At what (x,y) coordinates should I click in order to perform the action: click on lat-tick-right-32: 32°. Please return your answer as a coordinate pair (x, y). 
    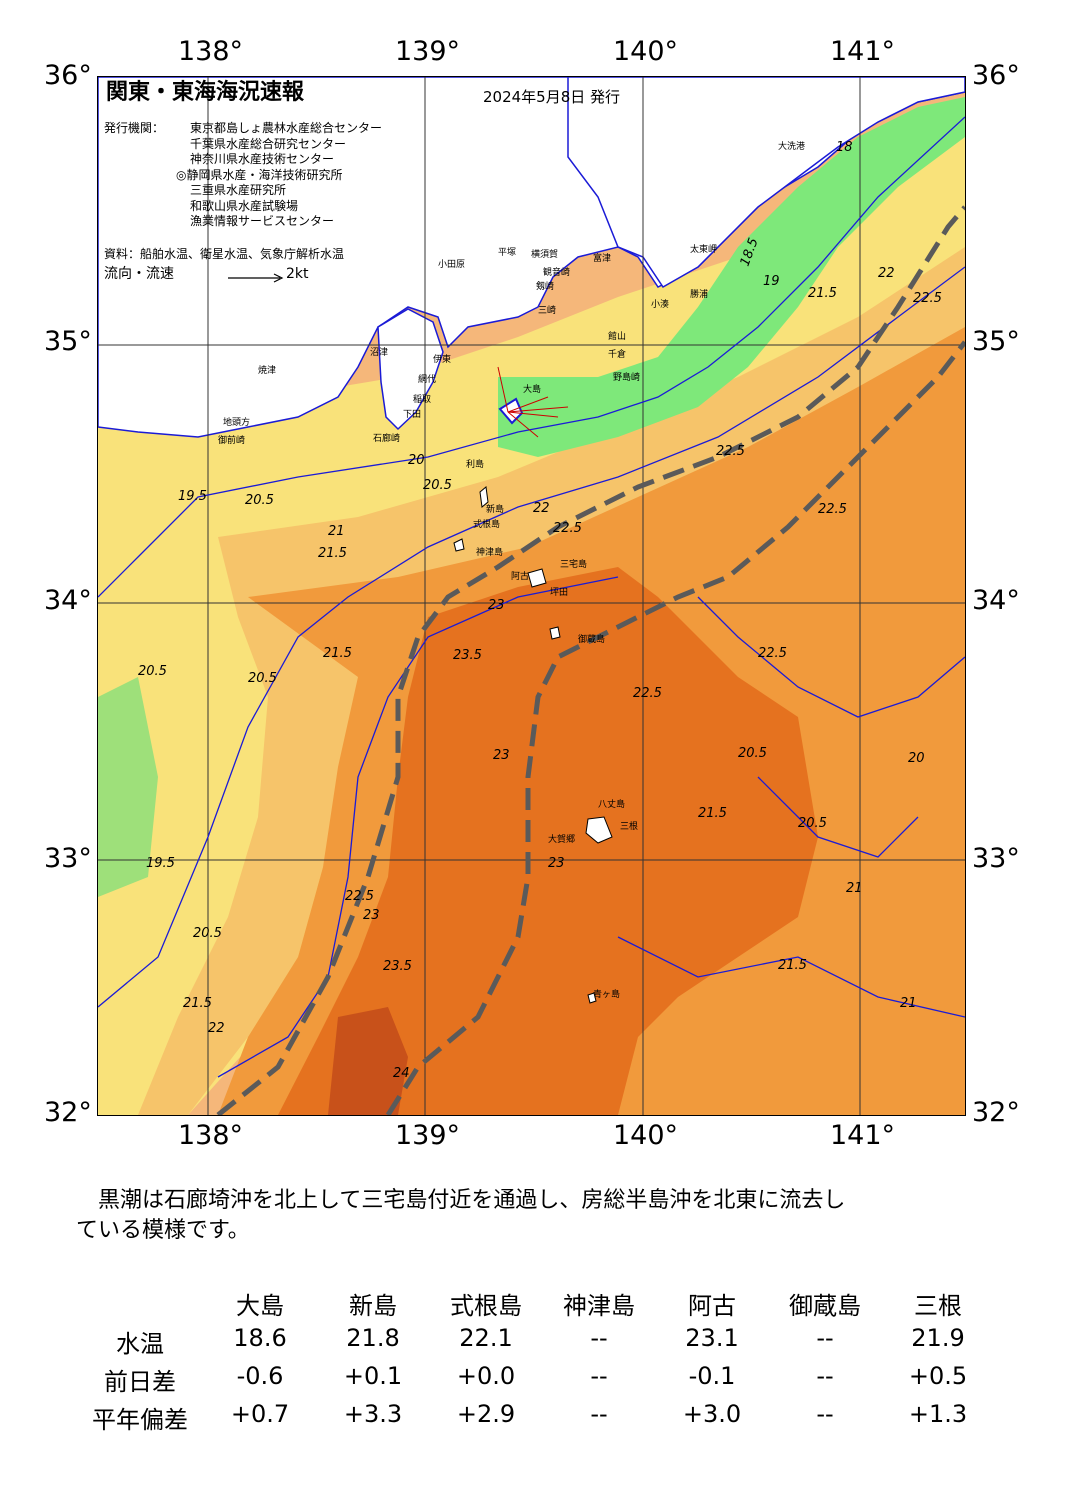
    Looking at the image, I should click on (996, 1112).